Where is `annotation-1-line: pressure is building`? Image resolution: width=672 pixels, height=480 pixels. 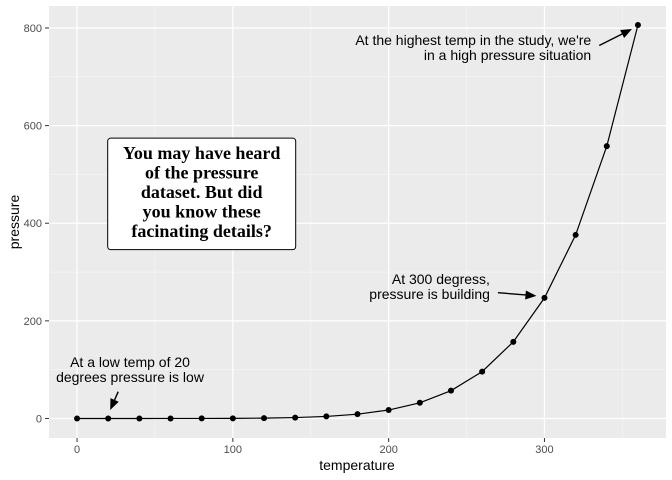 annotation-1-line: pressure is building is located at coordinates (429, 294).